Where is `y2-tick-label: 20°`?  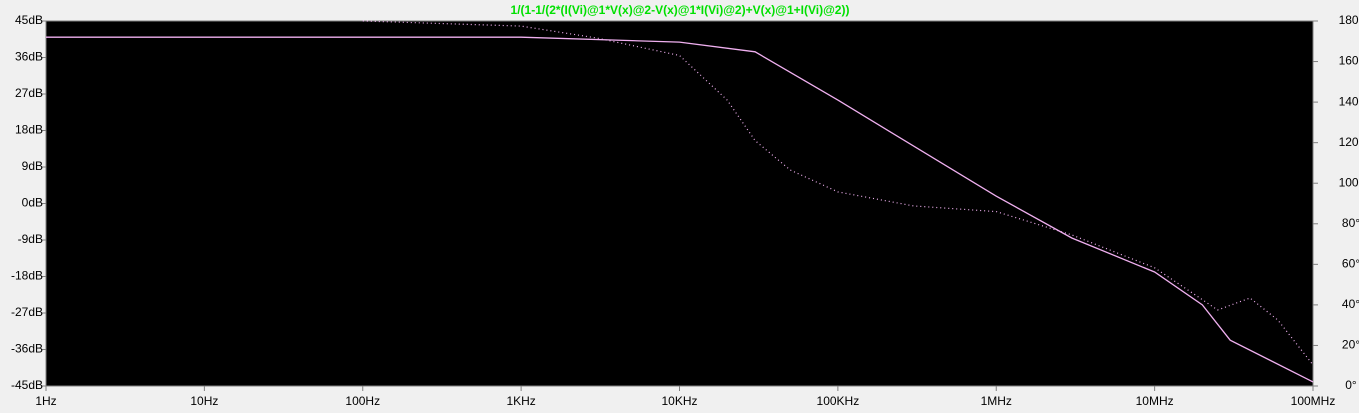 y2-tick-label: 20° is located at coordinates (1350, 345).